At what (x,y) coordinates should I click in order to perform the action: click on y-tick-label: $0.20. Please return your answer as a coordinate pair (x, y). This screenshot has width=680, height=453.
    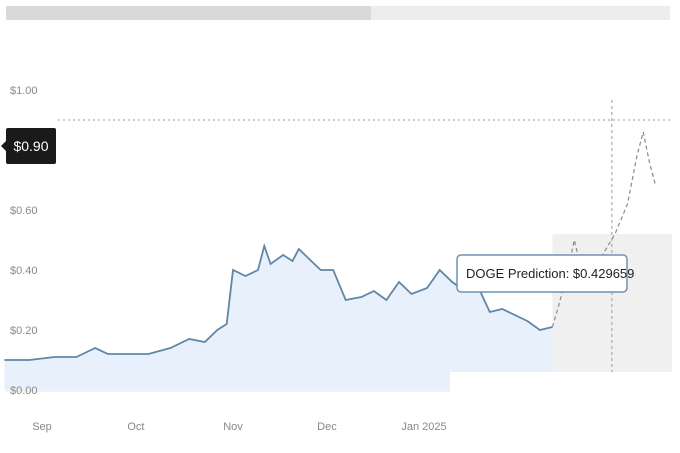
    Looking at the image, I should click on (24, 331).